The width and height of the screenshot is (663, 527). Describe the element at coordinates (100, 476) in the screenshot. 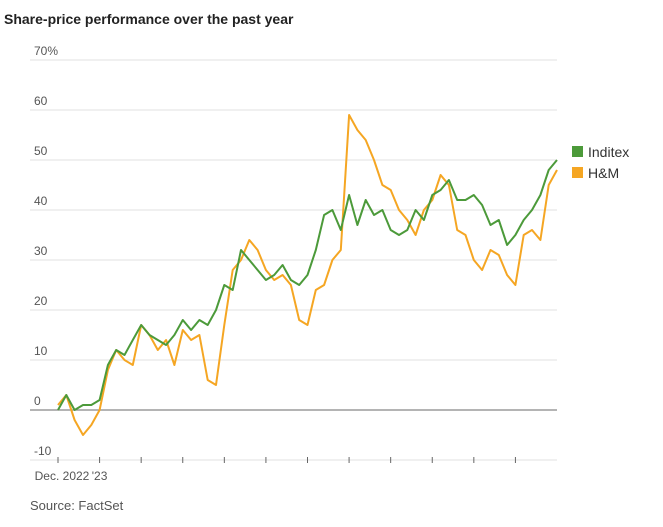

I see `x-tick-label: '23` at that location.